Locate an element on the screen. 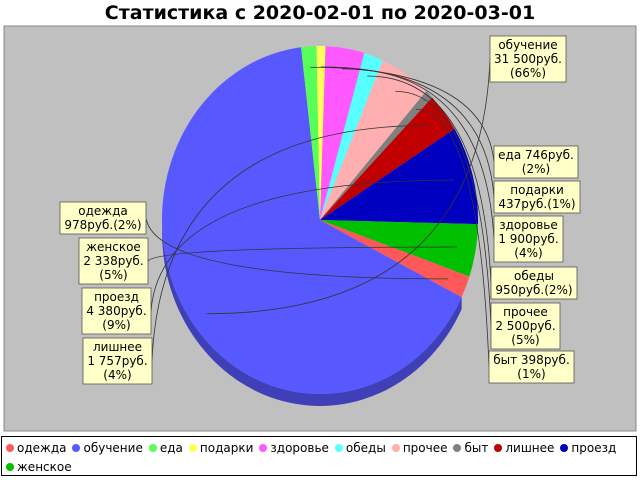 The image size is (640, 480). data-label-box-одежда is located at coordinates (103, 218).